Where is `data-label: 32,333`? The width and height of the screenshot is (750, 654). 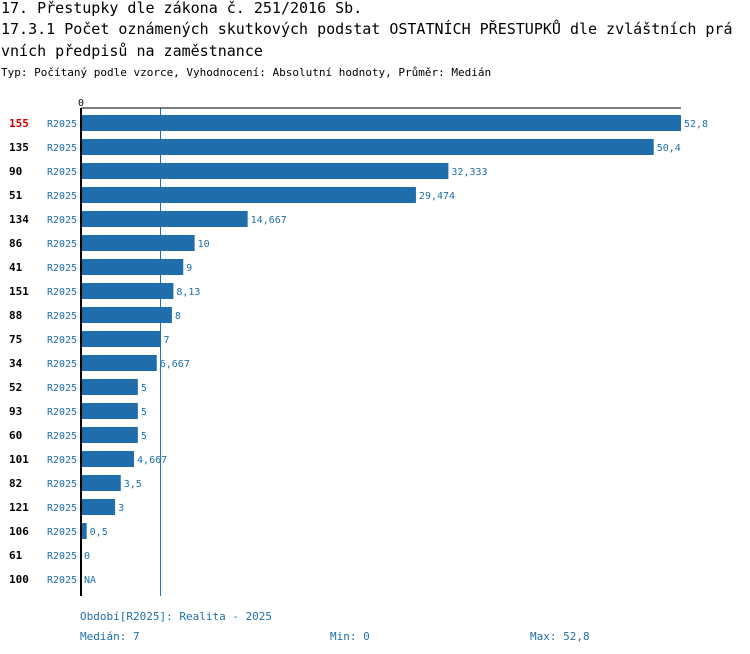
data-label: 32,333 is located at coordinates (469, 172).